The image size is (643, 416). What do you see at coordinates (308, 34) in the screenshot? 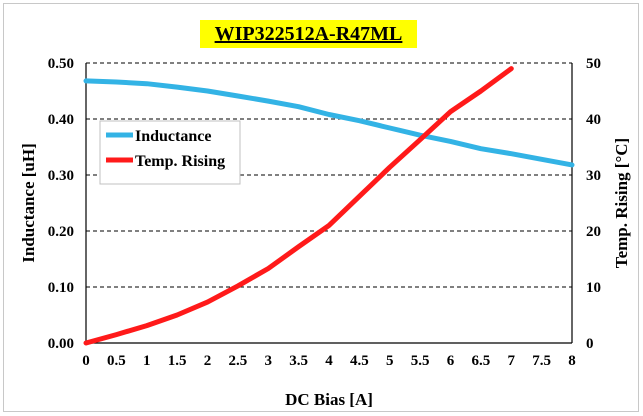
I see `chart-title: WIP322512A-R47ML` at bounding box center [308, 34].